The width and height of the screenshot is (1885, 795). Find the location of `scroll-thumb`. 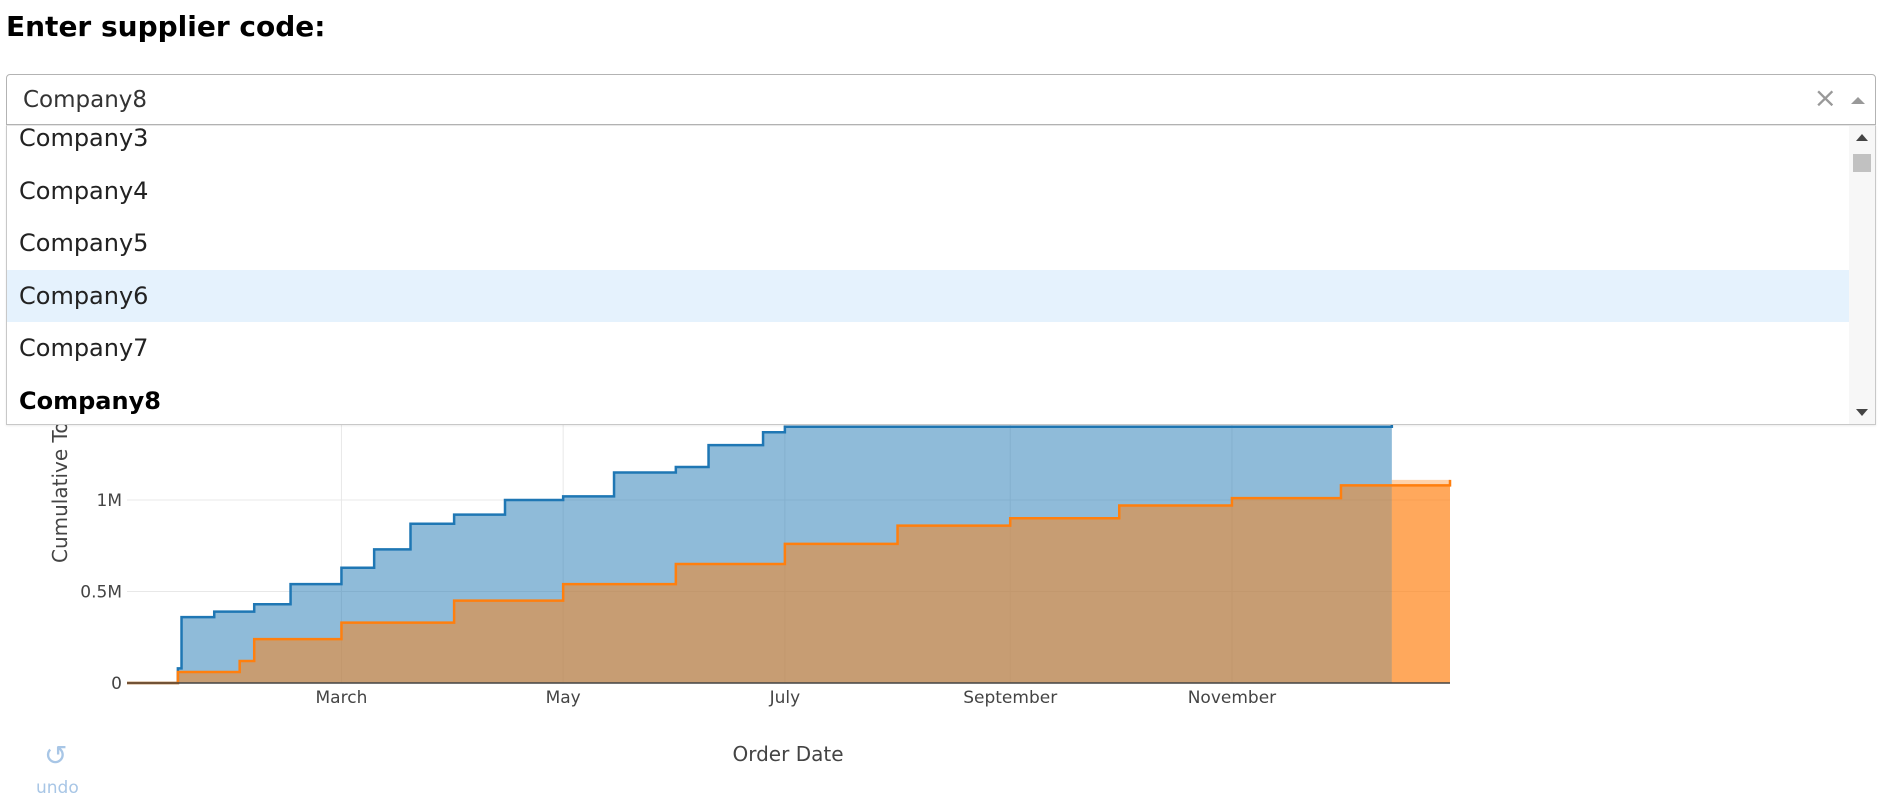

scroll-thumb is located at coordinates (1862, 163).